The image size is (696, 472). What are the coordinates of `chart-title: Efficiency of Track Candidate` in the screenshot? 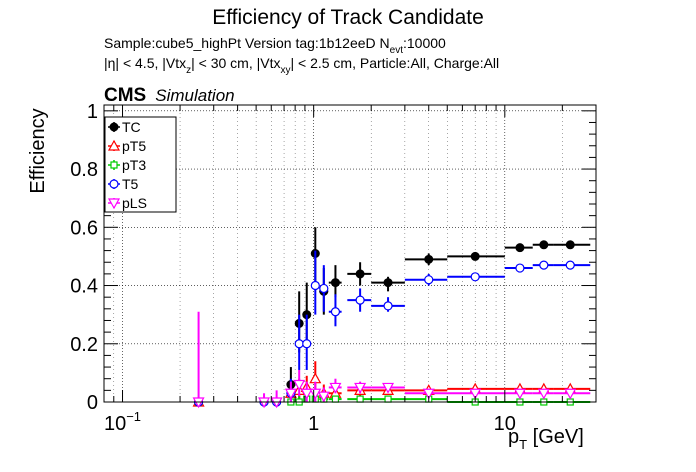 It's located at (348, 17).